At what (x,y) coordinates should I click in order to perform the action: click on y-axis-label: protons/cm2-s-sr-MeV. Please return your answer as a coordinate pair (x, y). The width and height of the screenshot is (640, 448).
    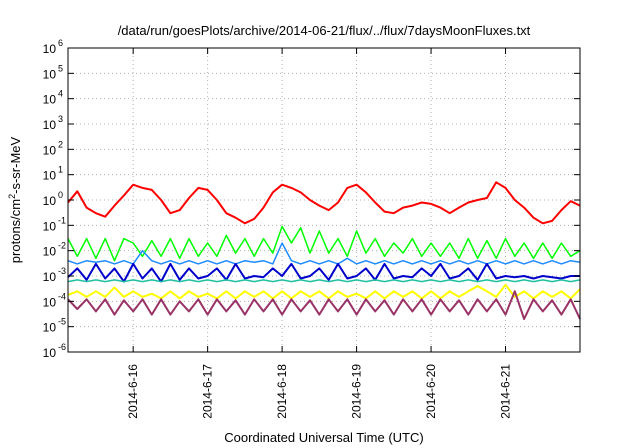
    Looking at the image, I should click on (15, 199).